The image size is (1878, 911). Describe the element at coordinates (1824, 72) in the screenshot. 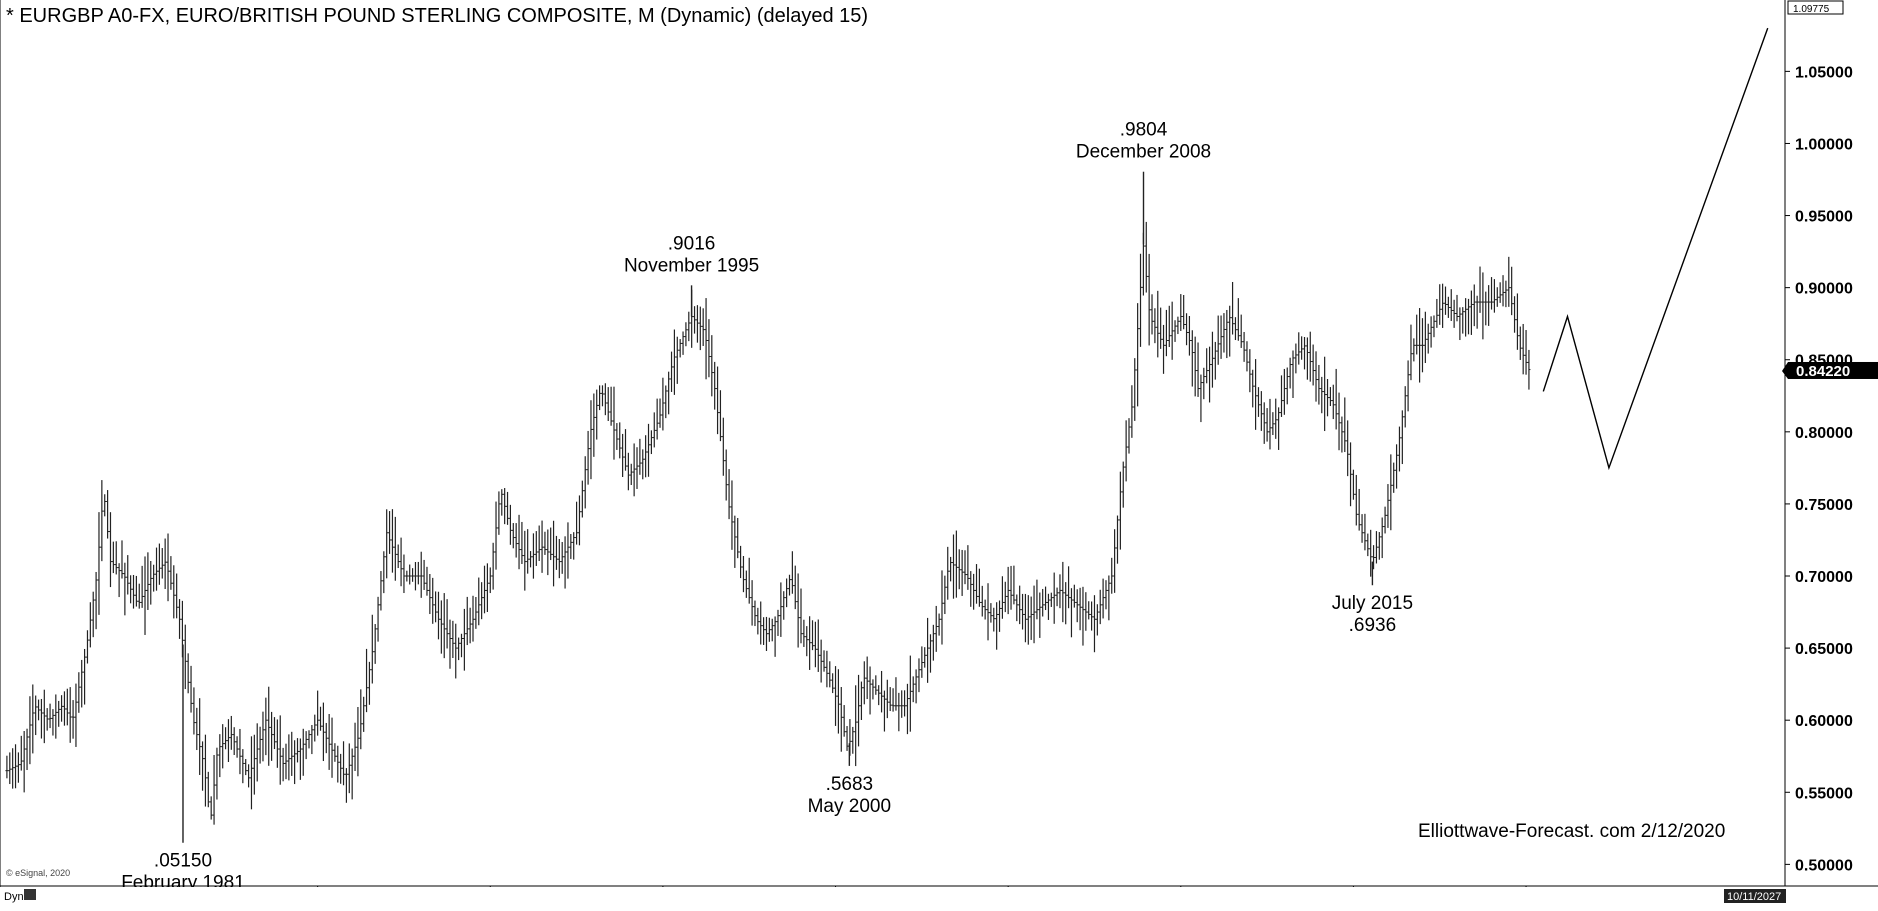

I see `y-tick-label: 1.05000` at that location.